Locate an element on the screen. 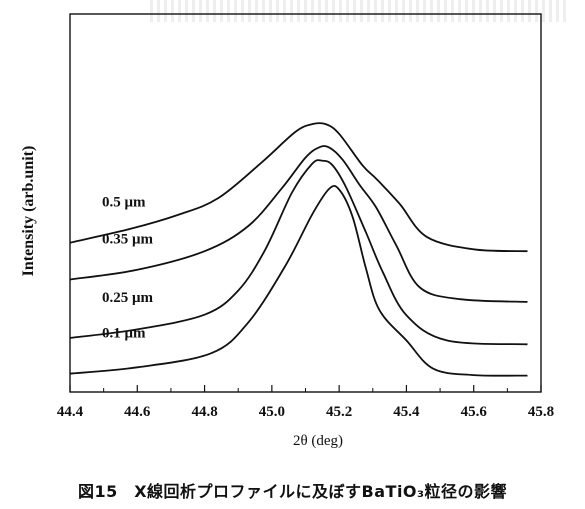  x-tick-label: 45.8 is located at coordinates (541, 412).